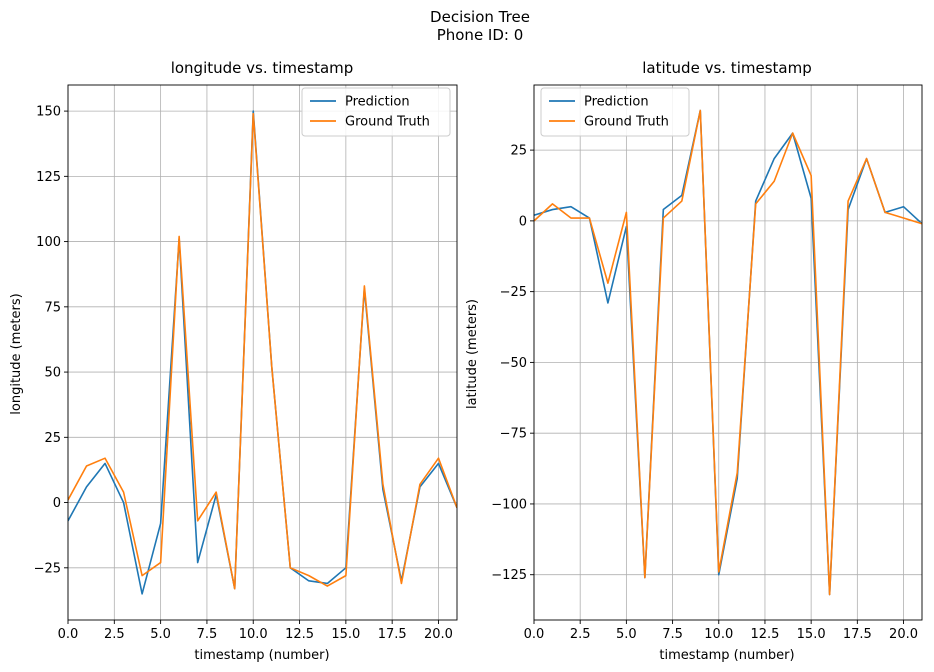  What do you see at coordinates (523, 221) in the screenshot?
I see `latitude-ytick-label-5: 0` at bounding box center [523, 221].